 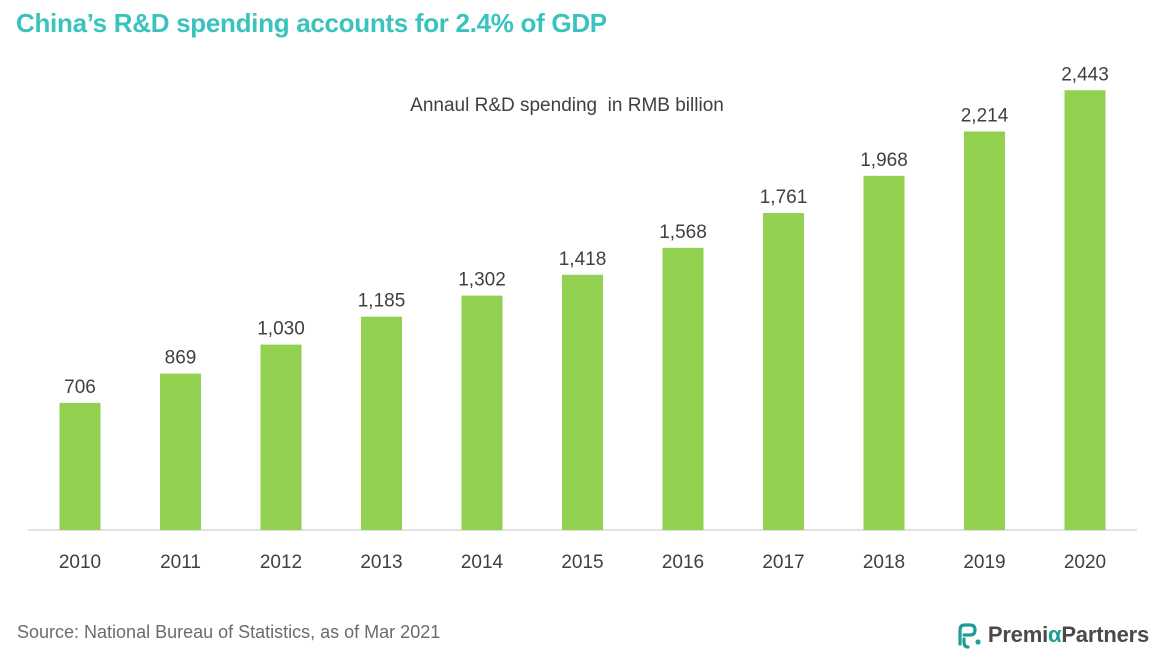 What do you see at coordinates (984, 562) in the screenshot?
I see `x-tick-label-2019: 2019` at bounding box center [984, 562].